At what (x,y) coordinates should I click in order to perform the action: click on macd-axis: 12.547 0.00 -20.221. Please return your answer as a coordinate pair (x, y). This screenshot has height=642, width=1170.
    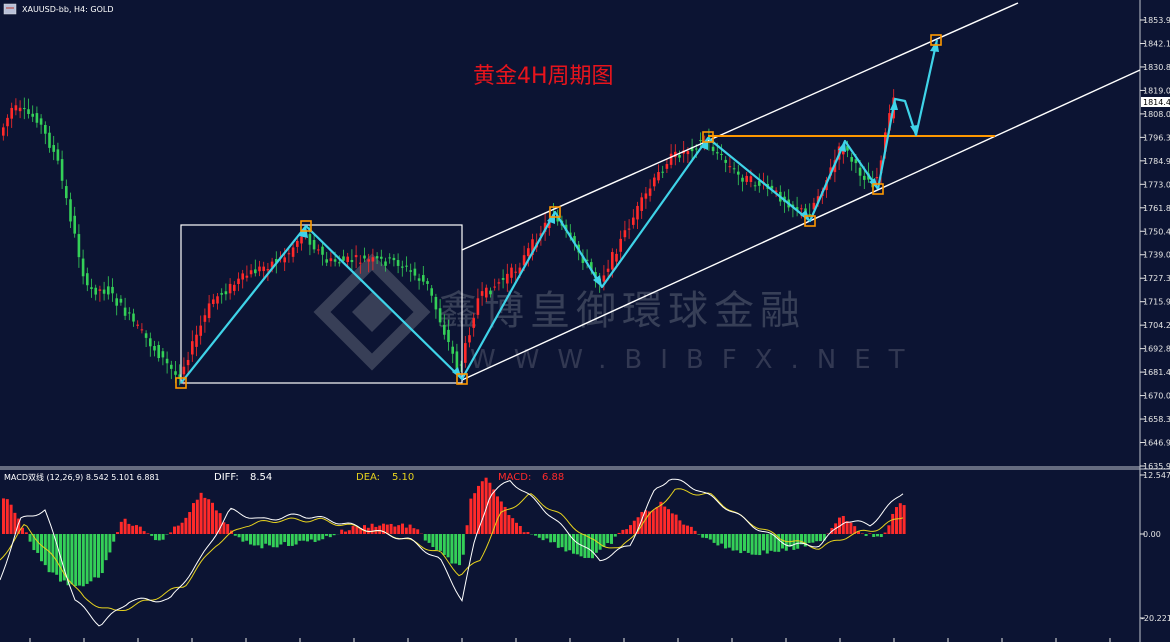
    Looking at the image, I should click on (1155, 547).